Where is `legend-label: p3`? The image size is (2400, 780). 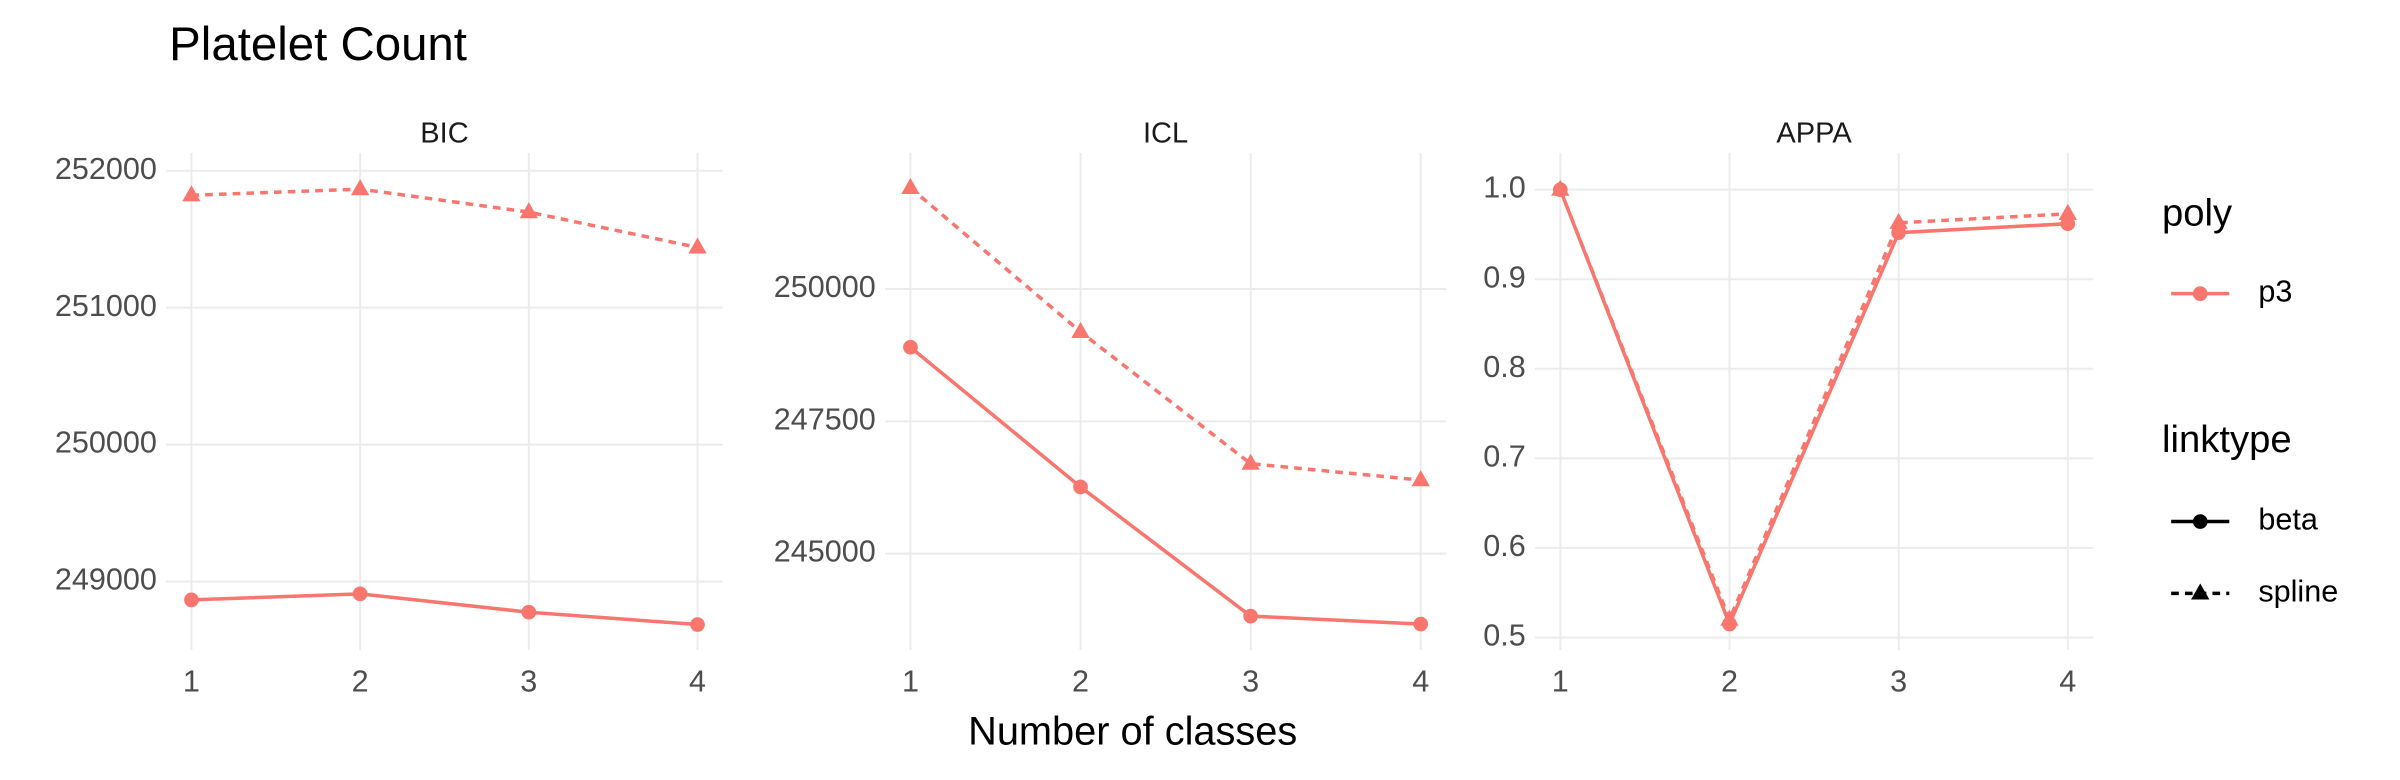
legend-label: p3 is located at coordinates (2275, 292).